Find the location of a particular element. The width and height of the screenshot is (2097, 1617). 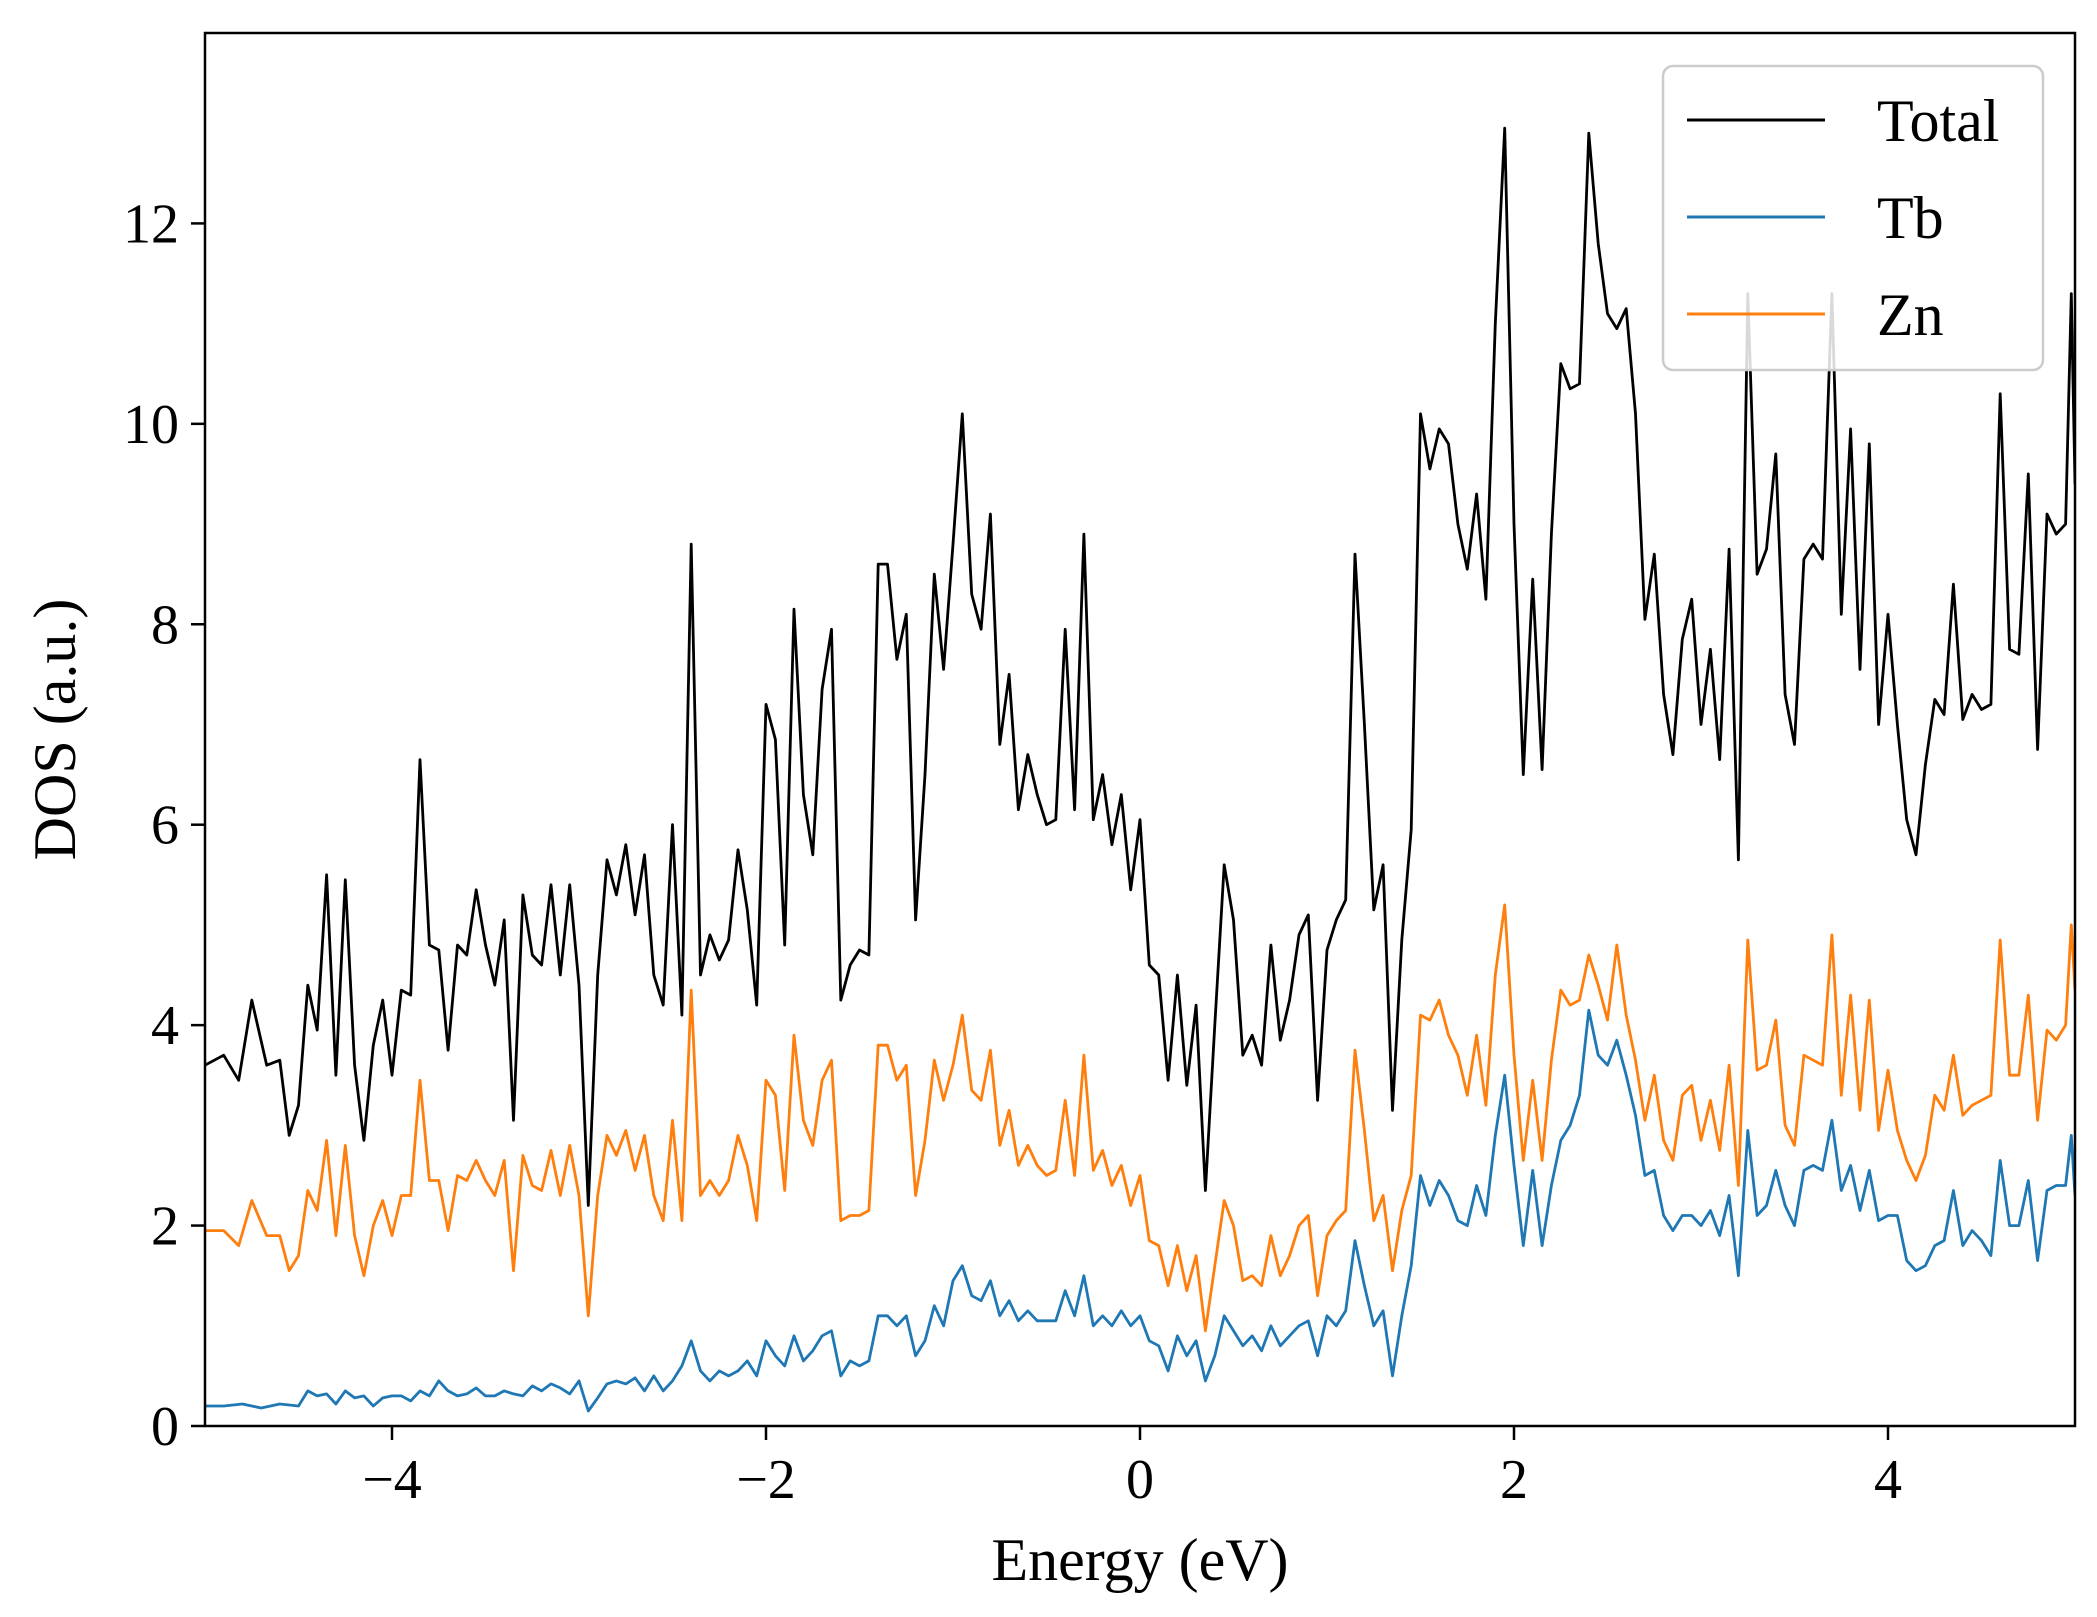

x-tick-label: 0 is located at coordinates (1140, 1480).